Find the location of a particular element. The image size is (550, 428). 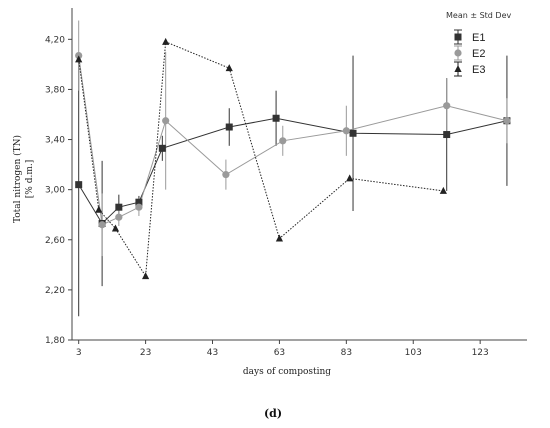

y-tick-label: 3,40 is located at coordinates (55, 141).